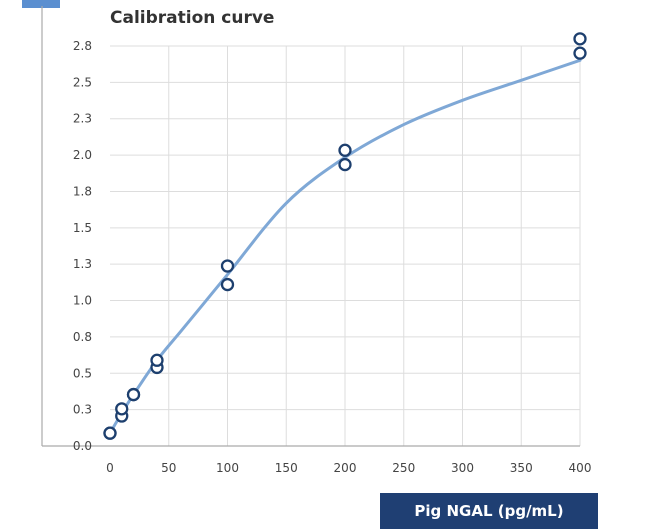 This screenshot has width=650, height=530. Describe the element at coordinates (286, 468) in the screenshot. I see `x-tick-label: 150` at that location.